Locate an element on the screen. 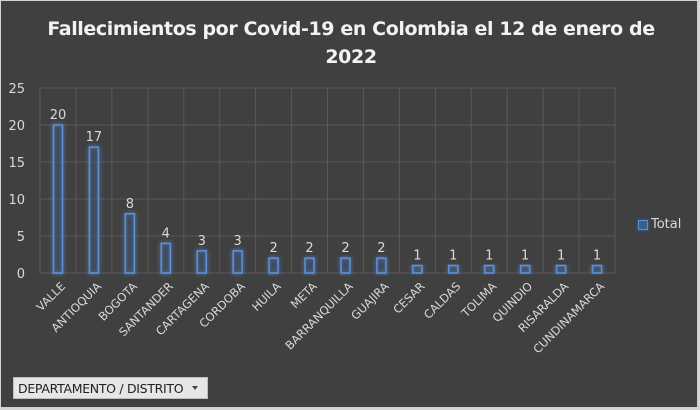  x-tick-label: GUAJIRA is located at coordinates (369, 300).